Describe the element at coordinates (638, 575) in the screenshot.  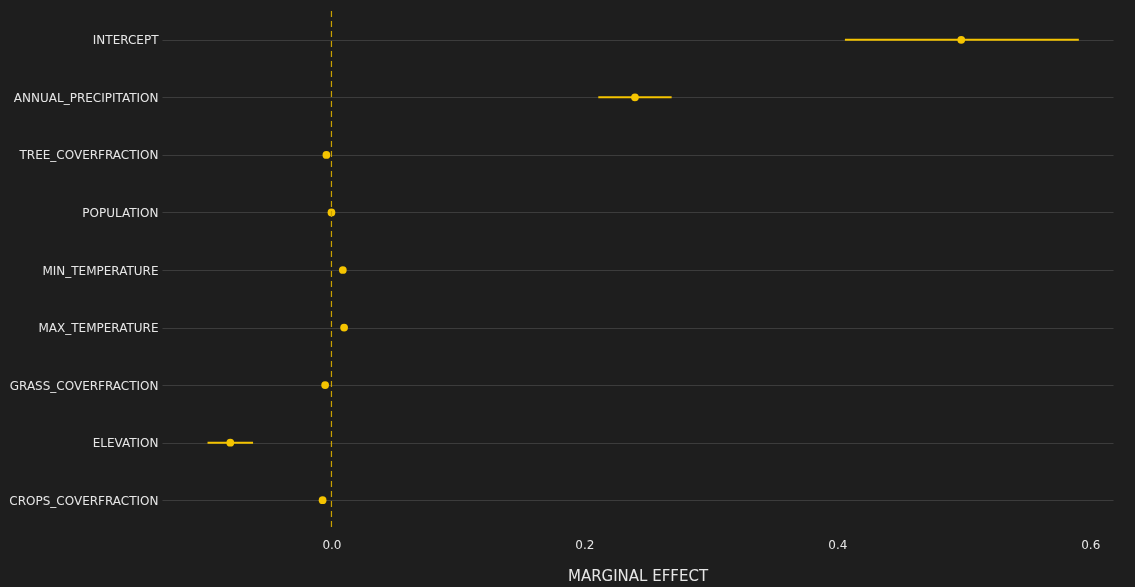
I see `x-axis-title: MARGINAL EFFECT` at that location.